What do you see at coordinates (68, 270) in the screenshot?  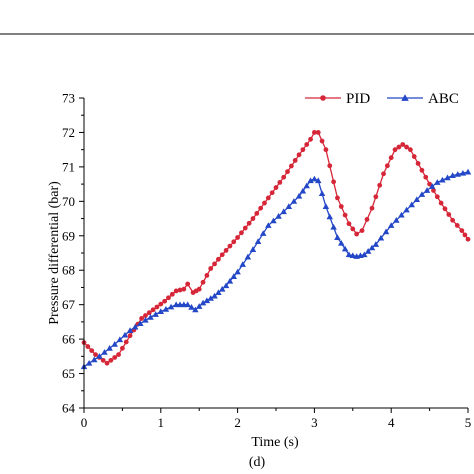 I see `y-tick-label: 68` at bounding box center [68, 270].